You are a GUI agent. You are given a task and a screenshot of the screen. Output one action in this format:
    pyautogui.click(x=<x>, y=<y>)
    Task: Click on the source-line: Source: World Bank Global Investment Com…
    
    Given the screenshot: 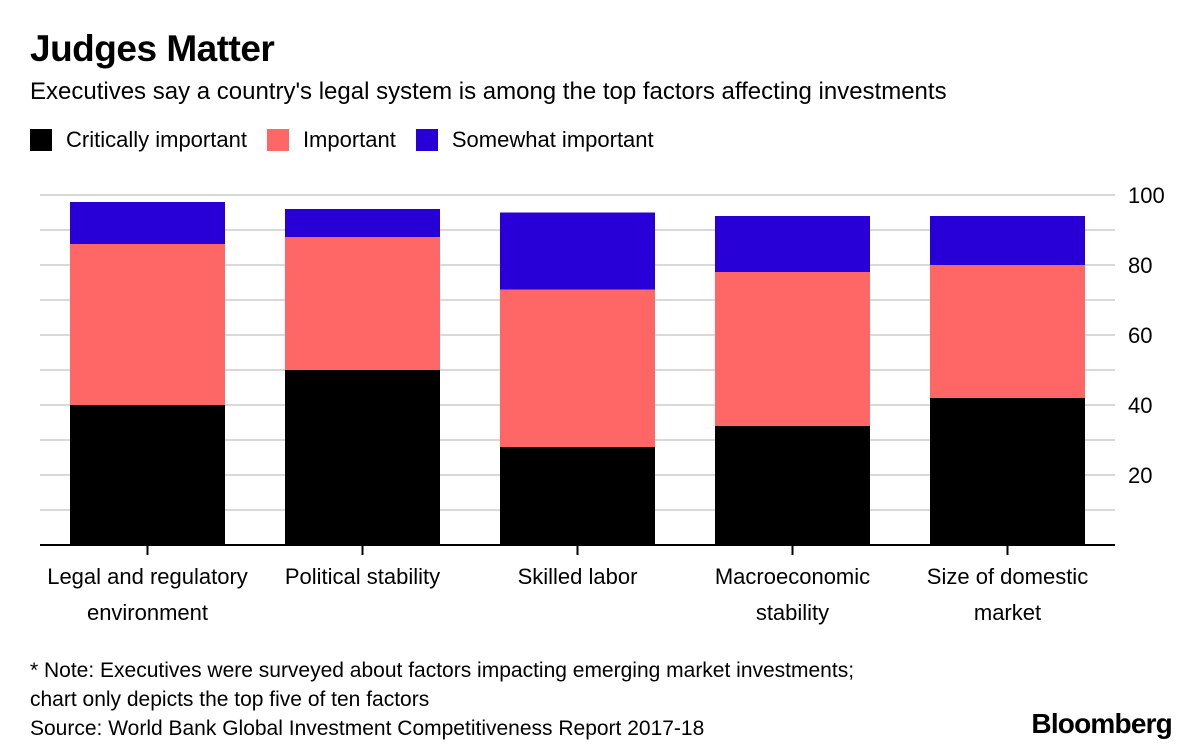 What is the action you would take?
    pyautogui.click(x=367, y=728)
    